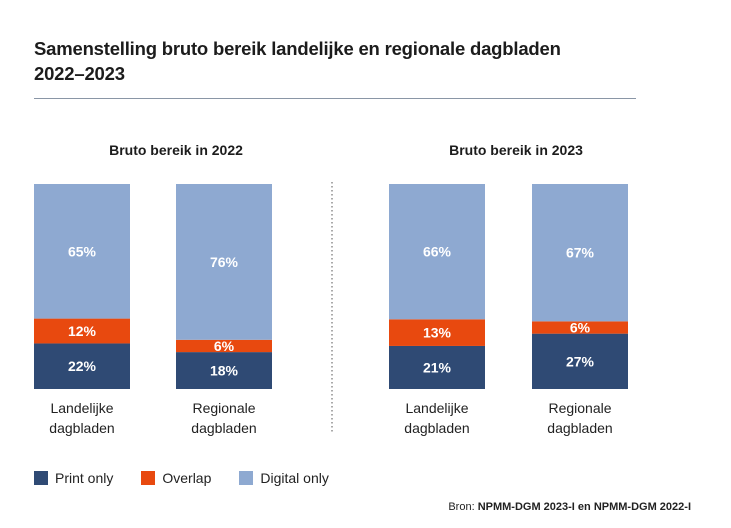 This screenshot has width=731, height=528. Describe the element at coordinates (41, 478) in the screenshot. I see `legend-swatch-print` at that location.